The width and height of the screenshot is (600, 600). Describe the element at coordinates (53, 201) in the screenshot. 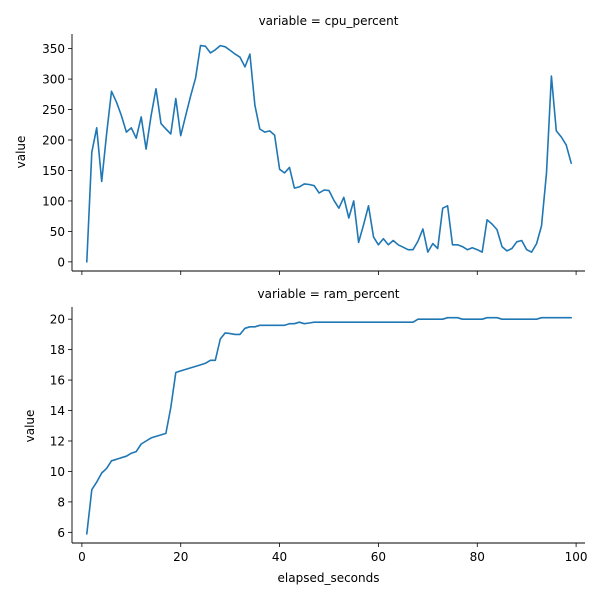

I see `cpu-y-tick-label: 100` at that location.